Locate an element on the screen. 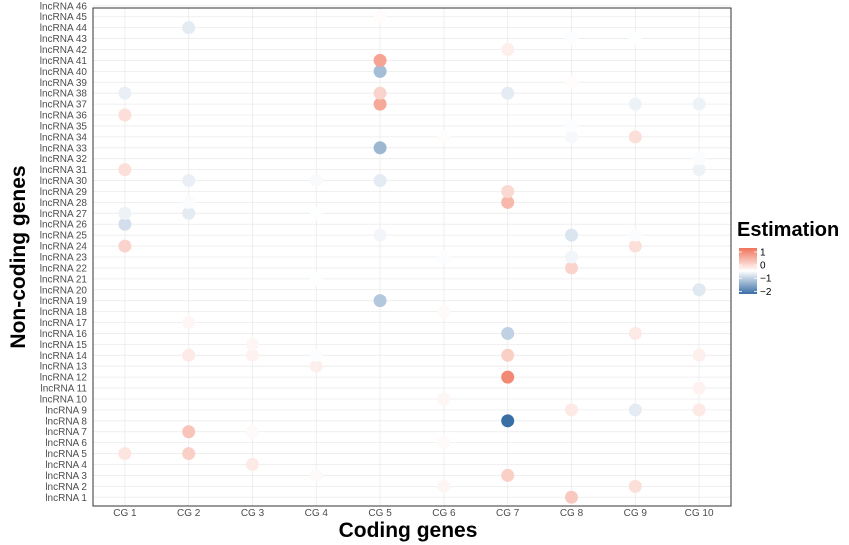  x-tick-label: CG 9 is located at coordinates (636, 513).